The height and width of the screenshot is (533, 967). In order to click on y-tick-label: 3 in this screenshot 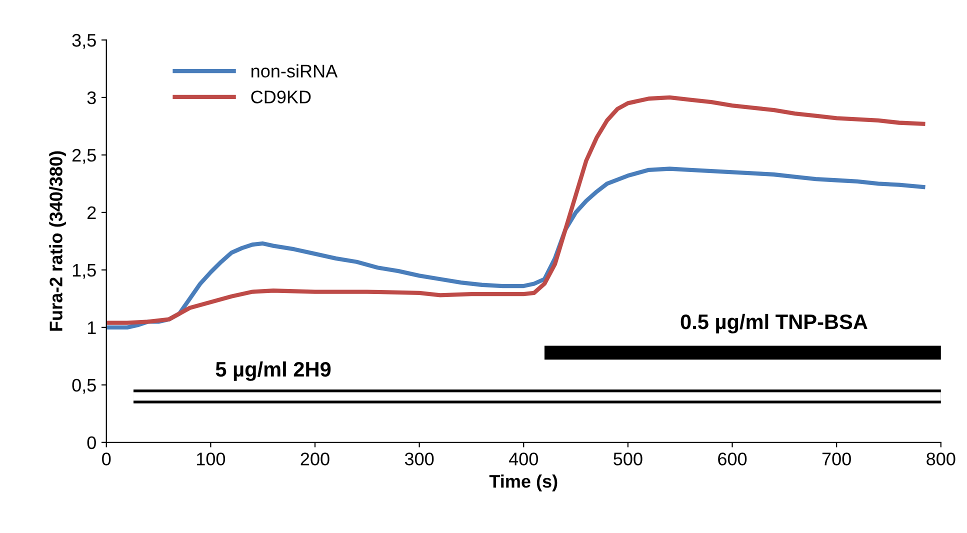, I will do `click(91, 97)`.